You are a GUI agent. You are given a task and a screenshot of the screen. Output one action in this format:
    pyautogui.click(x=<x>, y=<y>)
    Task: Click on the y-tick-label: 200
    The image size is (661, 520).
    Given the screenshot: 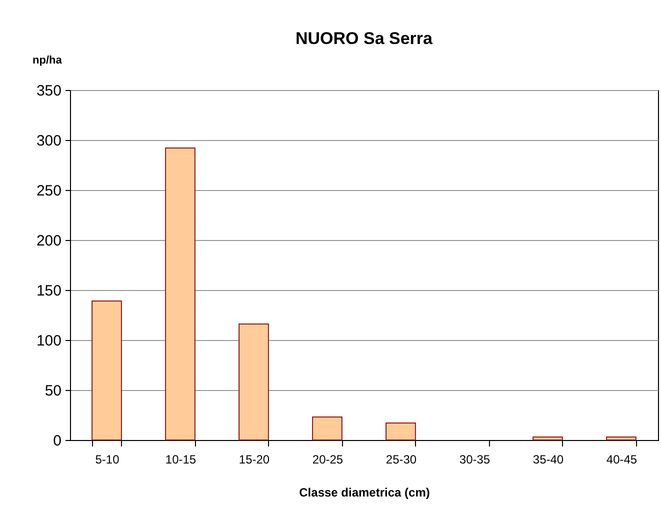 What is the action you would take?
    pyautogui.click(x=49, y=241)
    